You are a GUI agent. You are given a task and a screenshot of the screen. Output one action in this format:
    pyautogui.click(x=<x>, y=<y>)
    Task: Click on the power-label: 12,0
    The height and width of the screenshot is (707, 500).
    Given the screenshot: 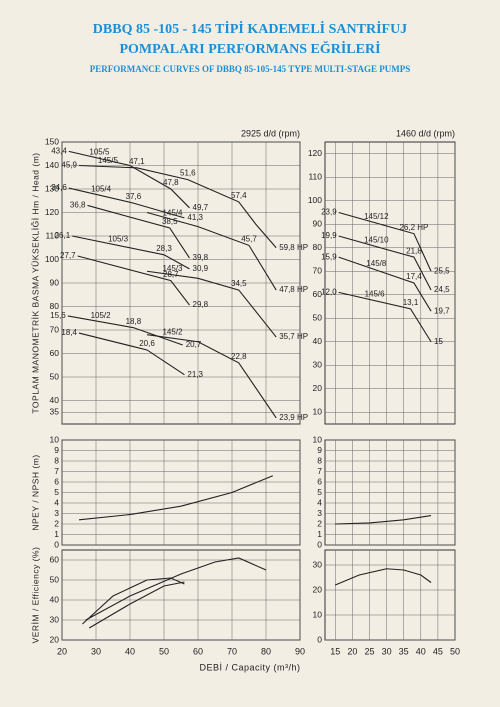 What is the action you would take?
    pyautogui.click(x=329, y=292)
    